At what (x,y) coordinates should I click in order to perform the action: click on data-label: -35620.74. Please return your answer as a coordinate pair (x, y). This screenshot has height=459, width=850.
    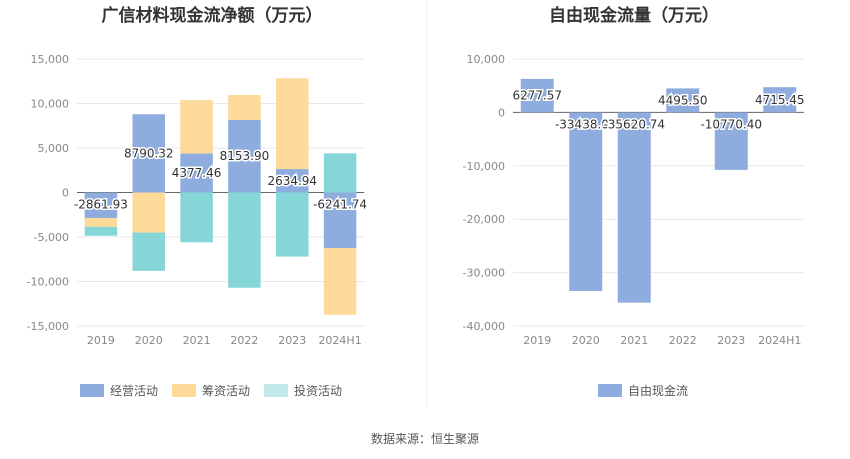
    Looking at the image, I should click on (634, 124).